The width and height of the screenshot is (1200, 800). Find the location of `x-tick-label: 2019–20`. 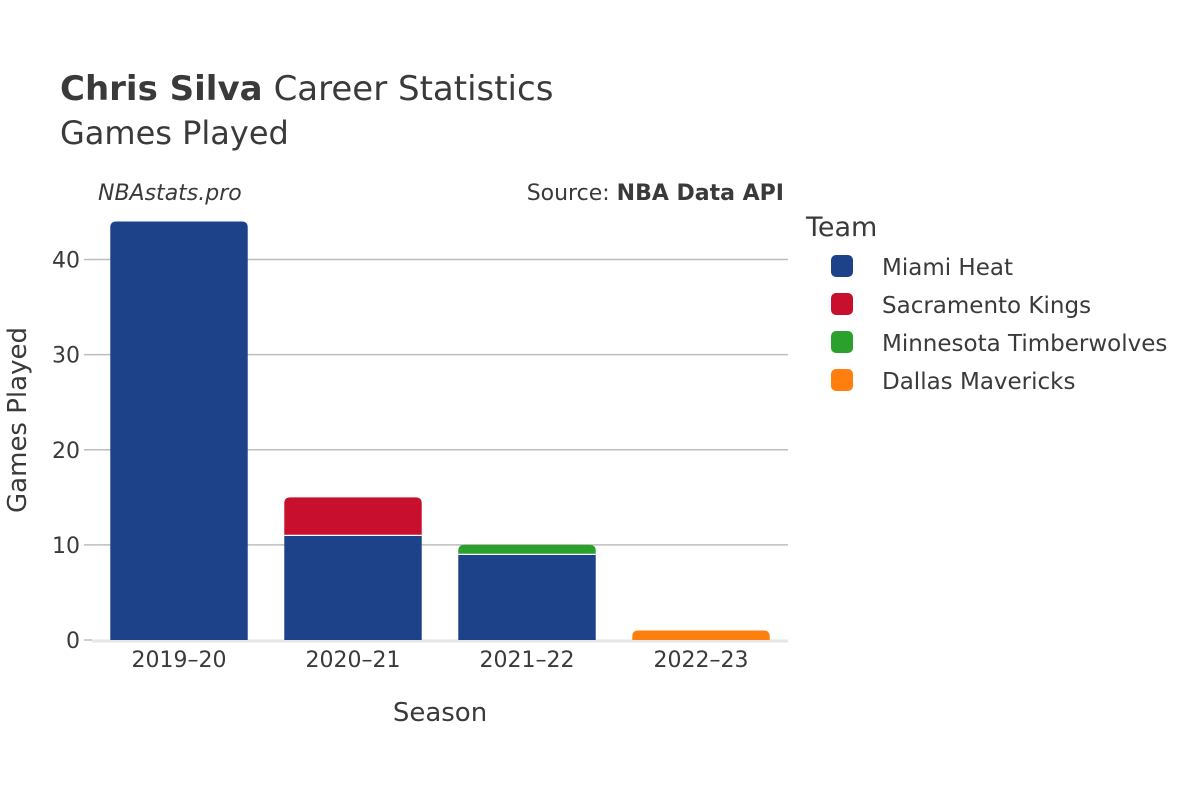

x-tick-label: 2019–20 is located at coordinates (179, 660).